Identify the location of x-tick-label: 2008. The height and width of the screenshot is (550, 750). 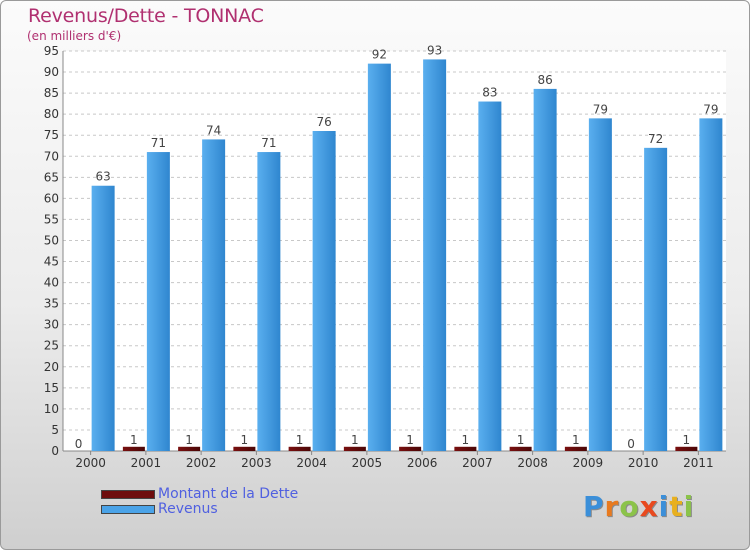
(532, 463).